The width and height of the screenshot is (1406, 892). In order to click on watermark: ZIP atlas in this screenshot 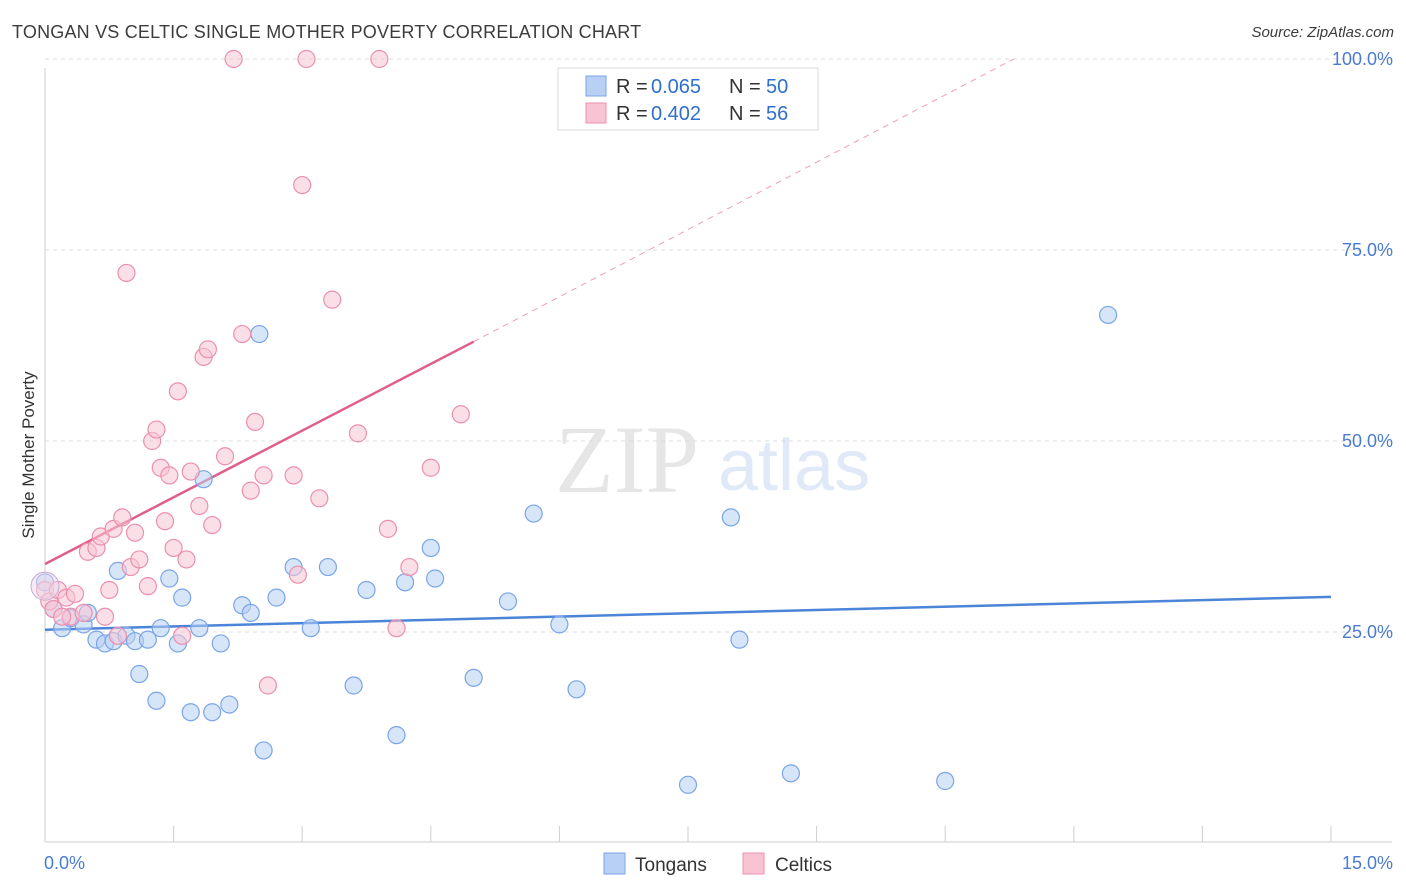, I will do `click(712, 459)`.